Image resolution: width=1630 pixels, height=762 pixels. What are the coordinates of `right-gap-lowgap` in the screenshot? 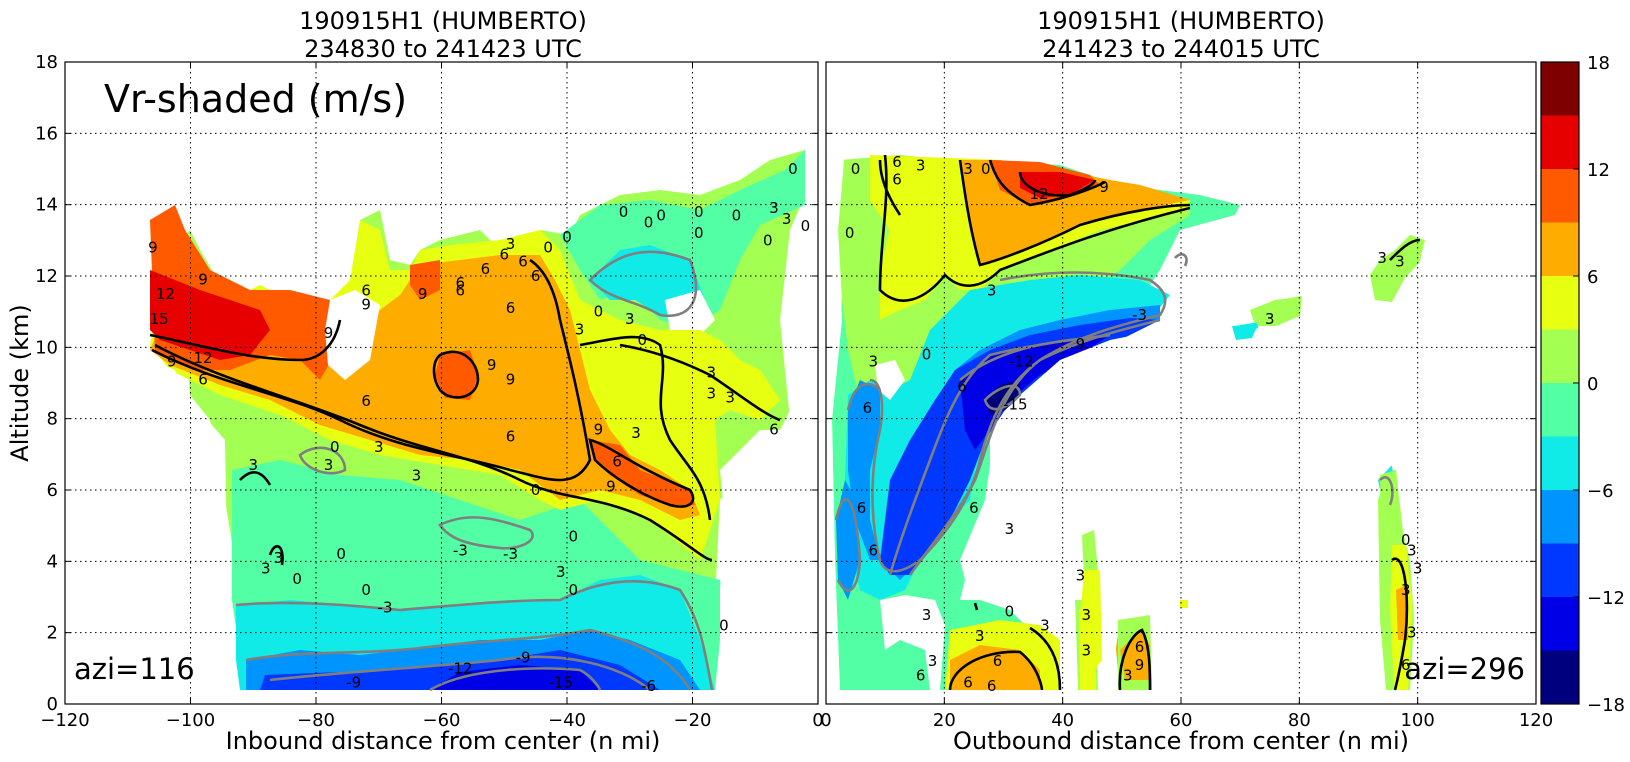 It's located at (912, 642).